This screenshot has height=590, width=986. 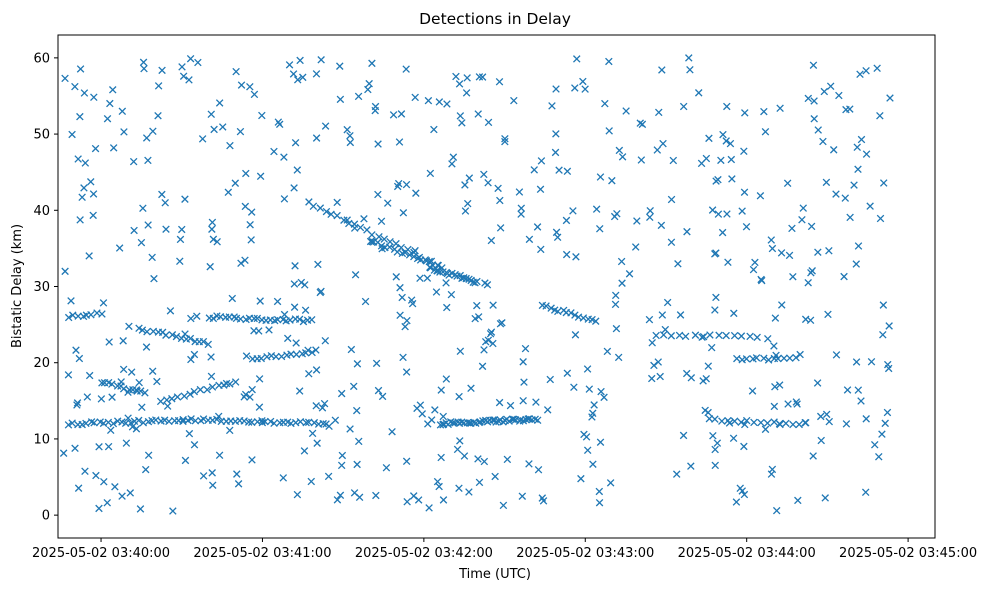 I want to click on x-tick-label: 2025-05-02 03:42:00, so click(x=424, y=553).